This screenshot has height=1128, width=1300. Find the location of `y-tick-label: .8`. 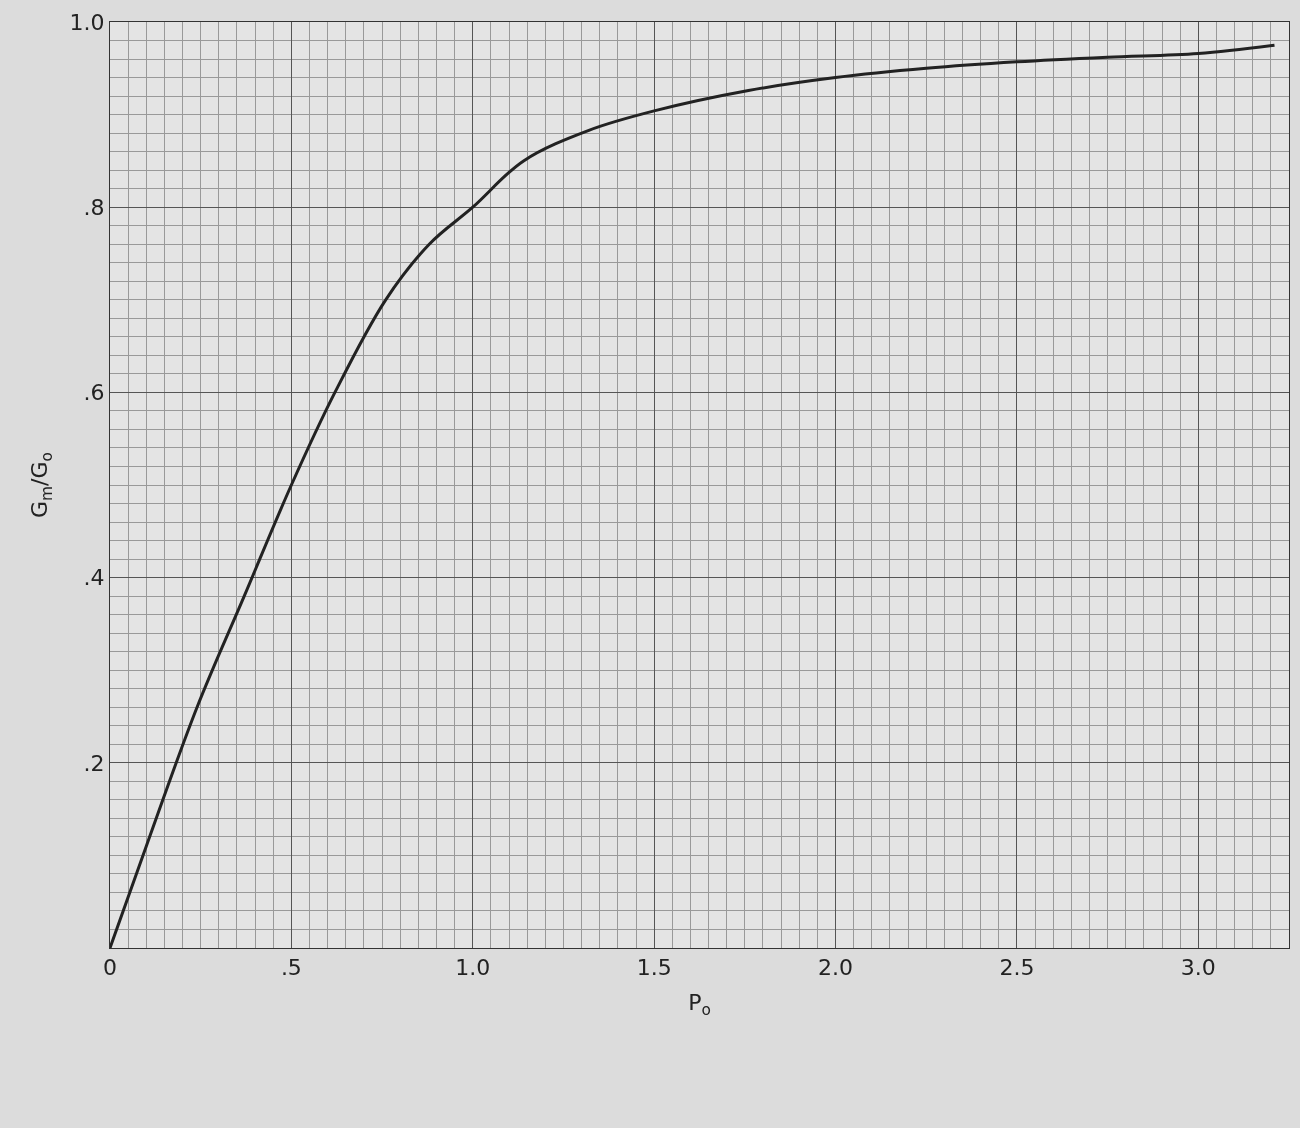

y-tick-label: .8 is located at coordinates (94, 207).